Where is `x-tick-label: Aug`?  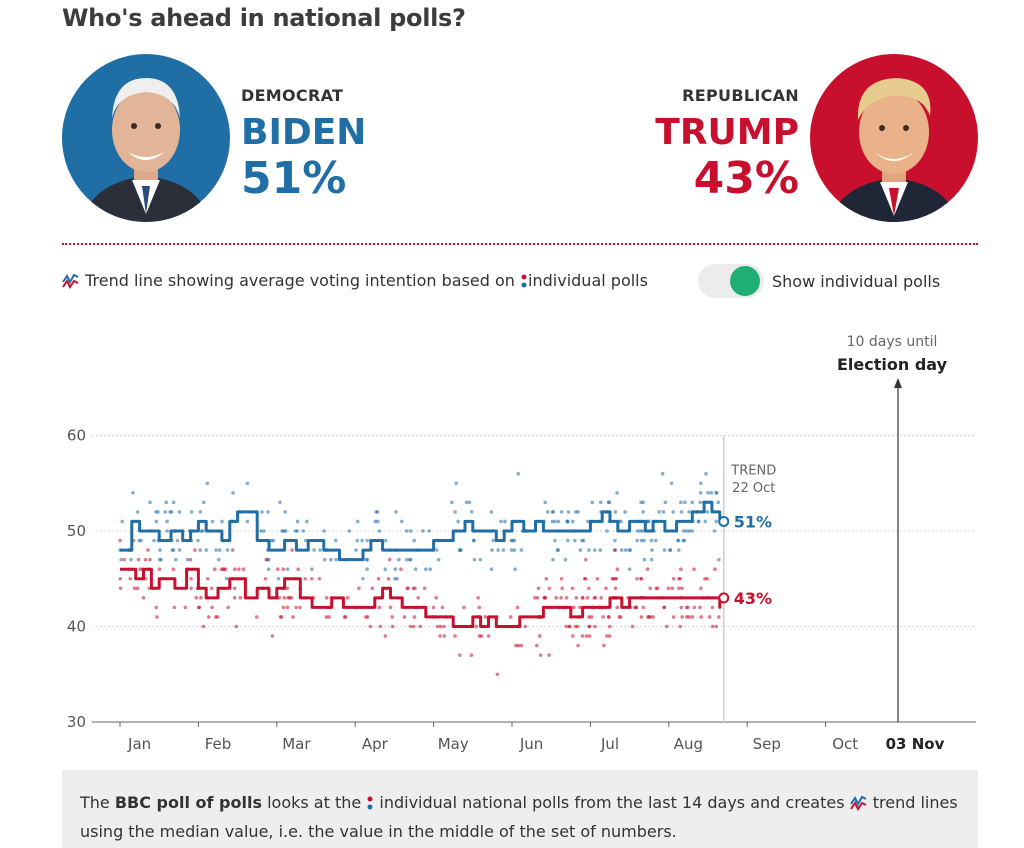 x-tick-label: Aug is located at coordinates (688, 744).